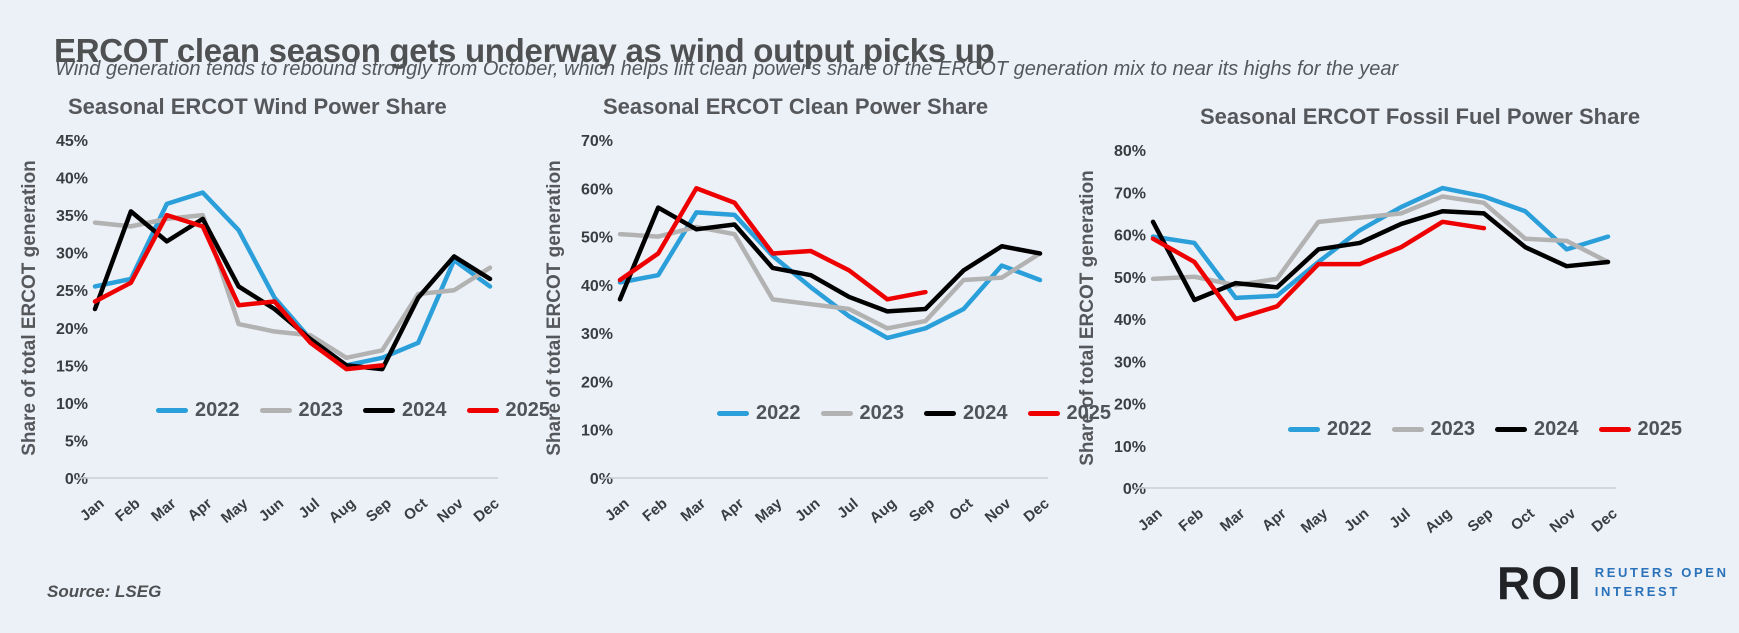 This screenshot has width=1739, height=633. What do you see at coordinates (1130, 151) in the screenshot?
I see `y-tick-label: 80%` at bounding box center [1130, 151].